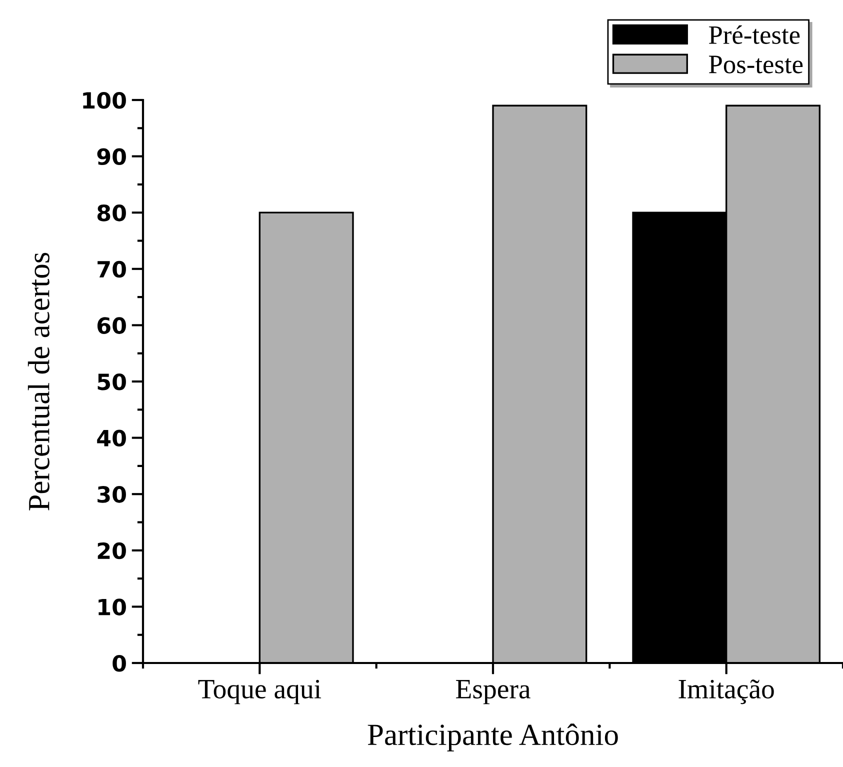  I want to click on y-tick-label: 70, so click(112, 269).